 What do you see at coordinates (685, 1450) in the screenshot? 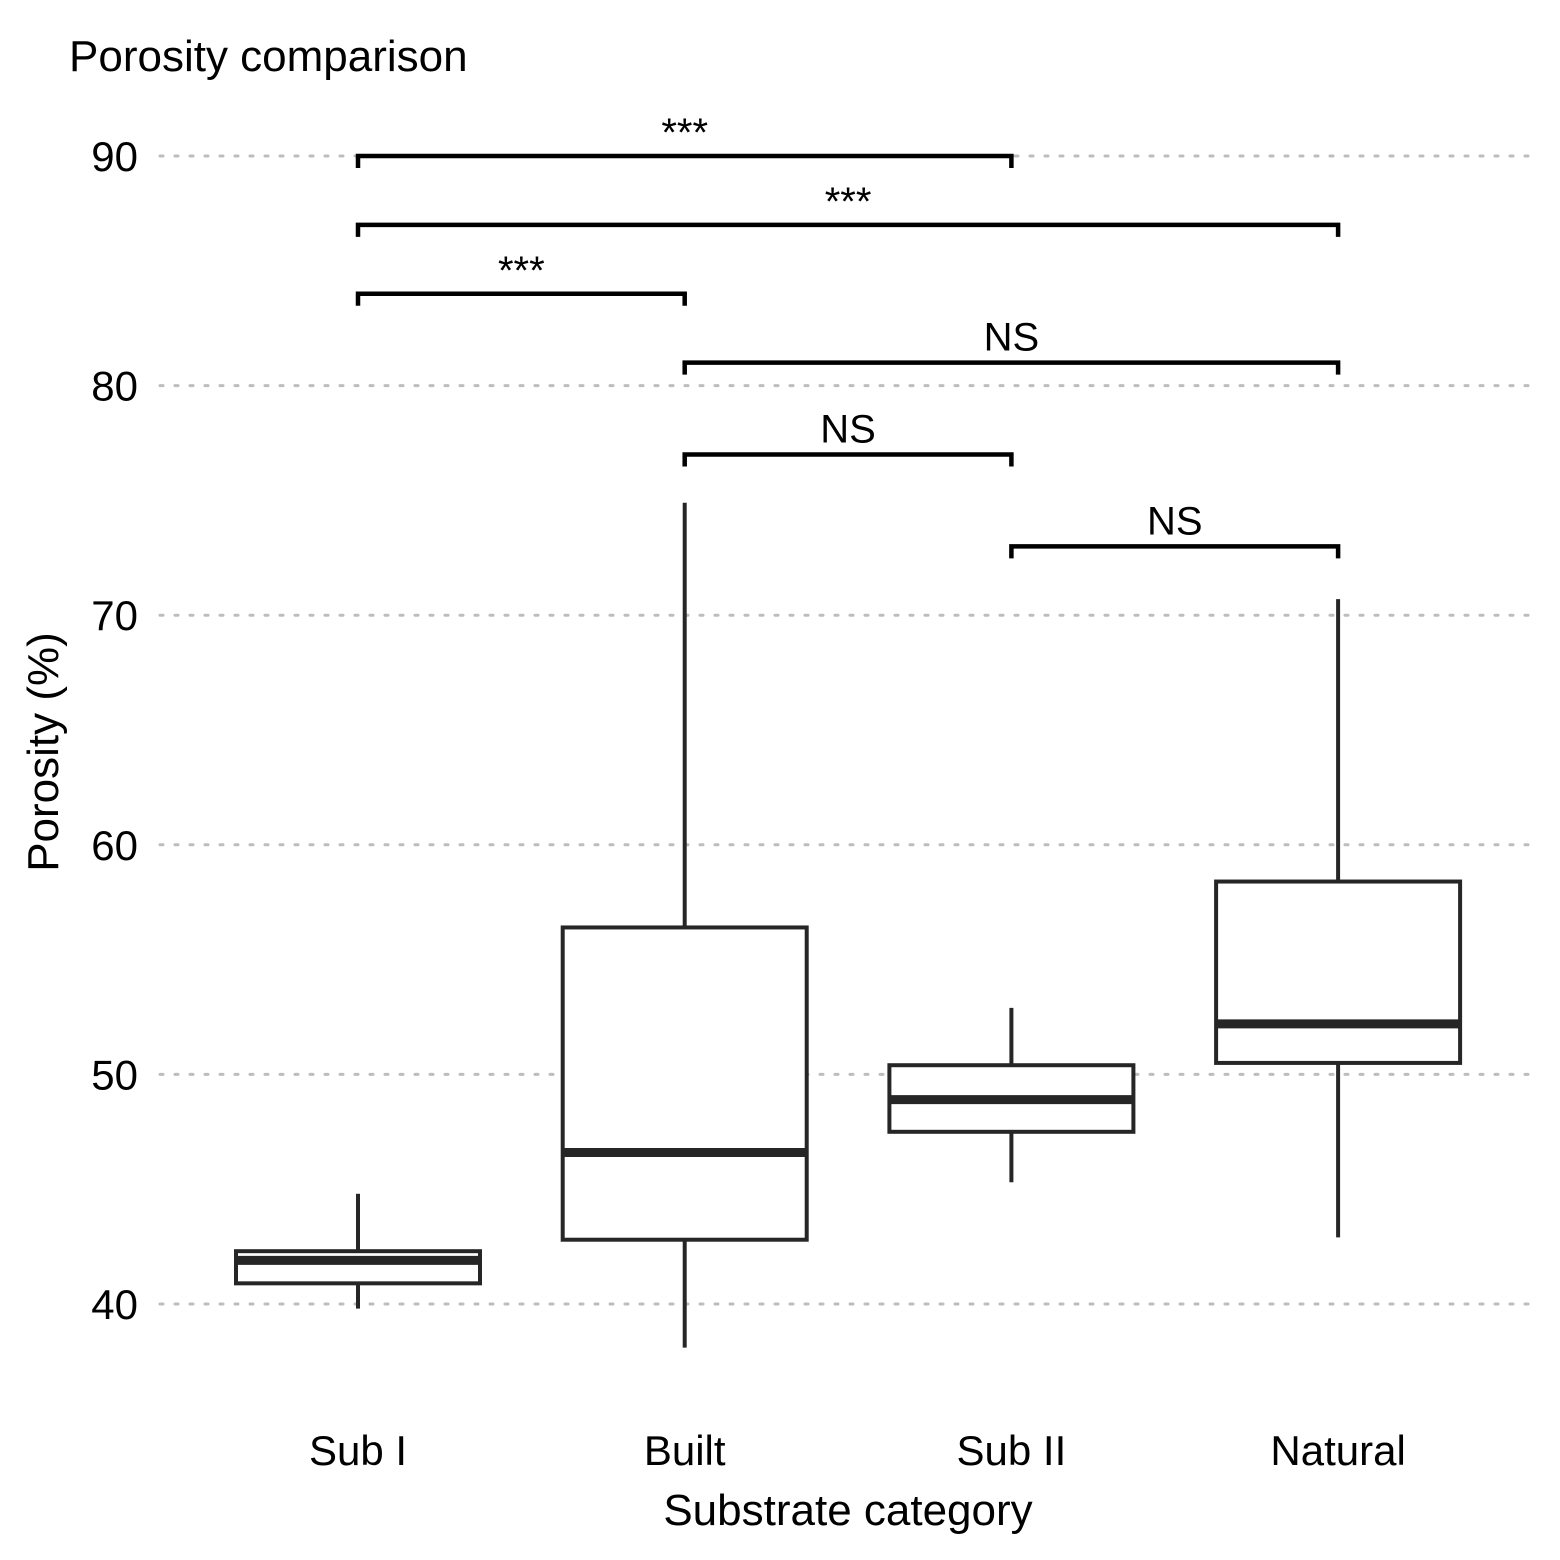
I see `x-tick-label: Built` at bounding box center [685, 1450].